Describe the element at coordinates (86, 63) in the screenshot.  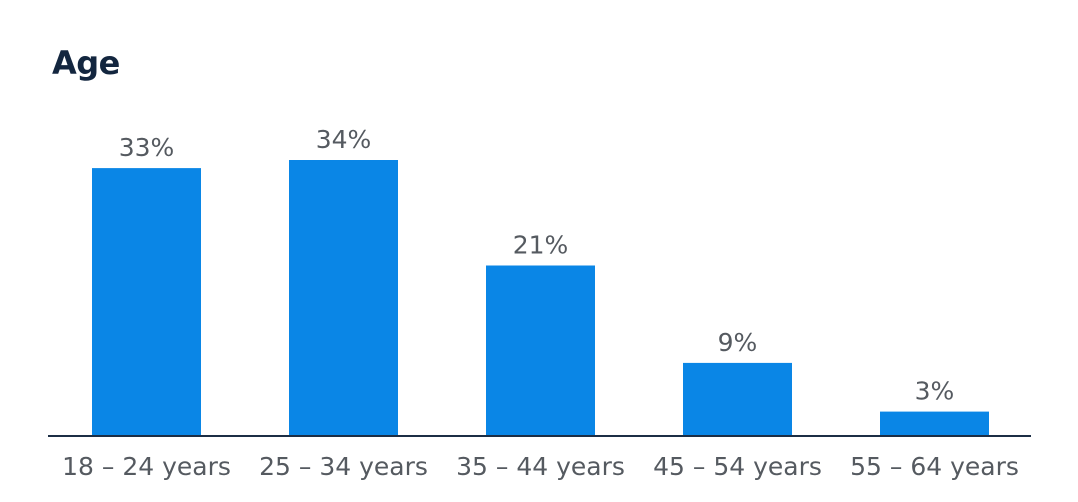
I see `chart-title: Age` at that location.